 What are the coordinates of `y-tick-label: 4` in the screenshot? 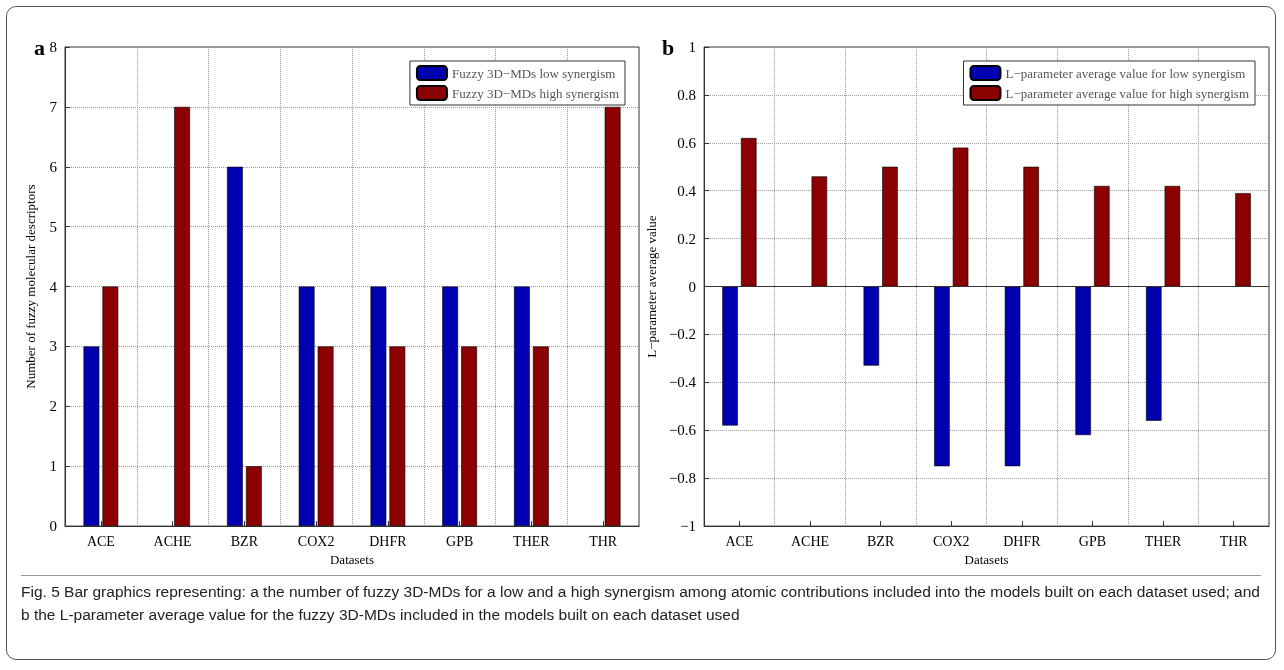 It's located at (53, 286).